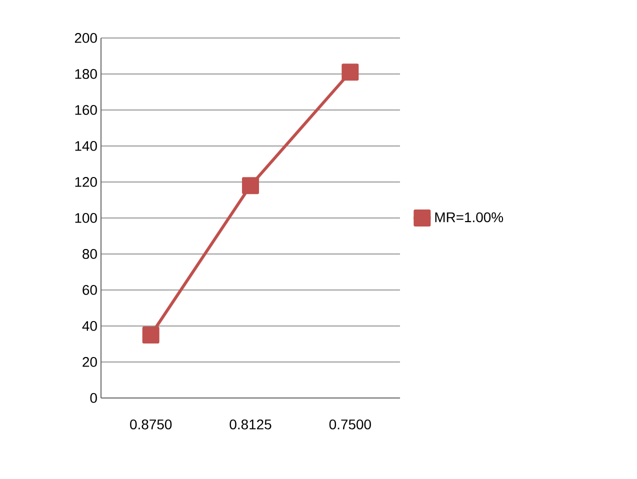  What do you see at coordinates (151, 424) in the screenshot?
I see `x-tick-label: 0.8750` at bounding box center [151, 424].